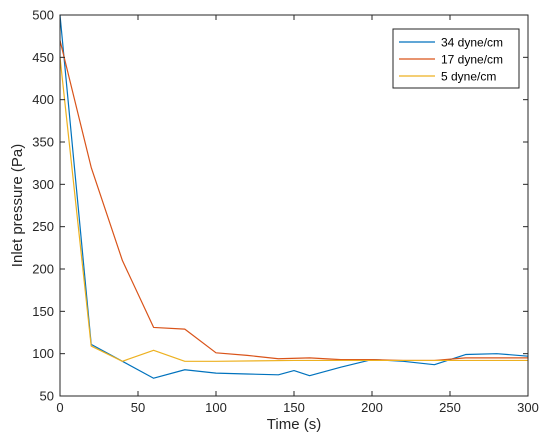  What do you see at coordinates (528, 407) in the screenshot?
I see `x-tick-label: 300` at bounding box center [528, 407].